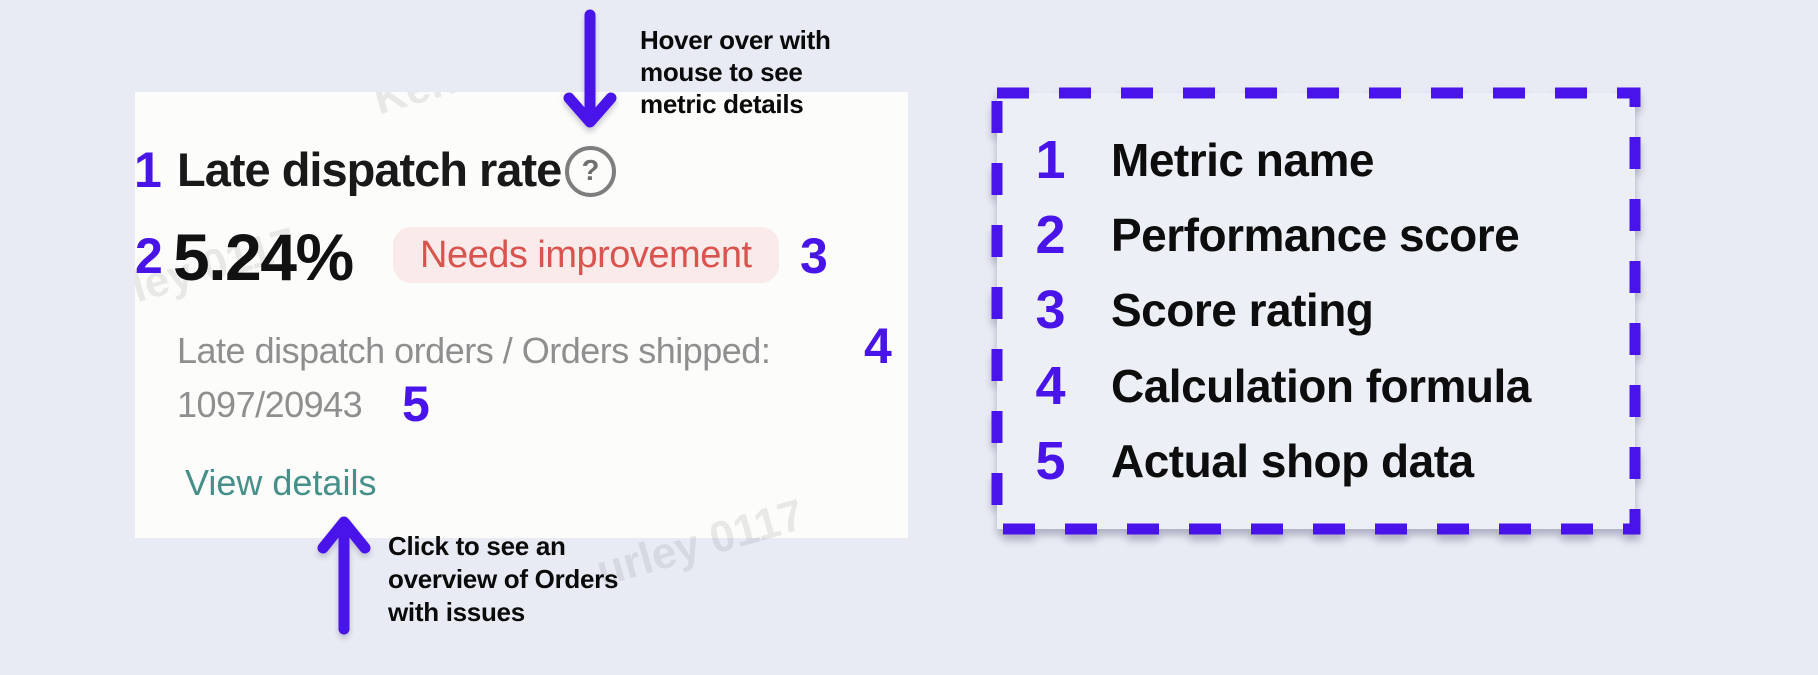 Image resolution: width=1818 pixels, height=675 pixels. What do you see at coordinates (814, 256) in the screenshot?
I see `callout-number-rating: 3` at bounding box center [814, 256].